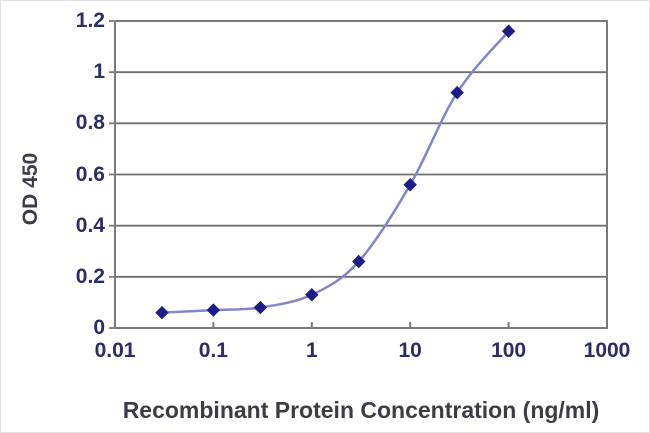 Image resolution: width=650 pixels, height=433 pixels. Describe the element at coordinates (509, 350) in the screenshot. I see `x-tick-label: 100` at that location.